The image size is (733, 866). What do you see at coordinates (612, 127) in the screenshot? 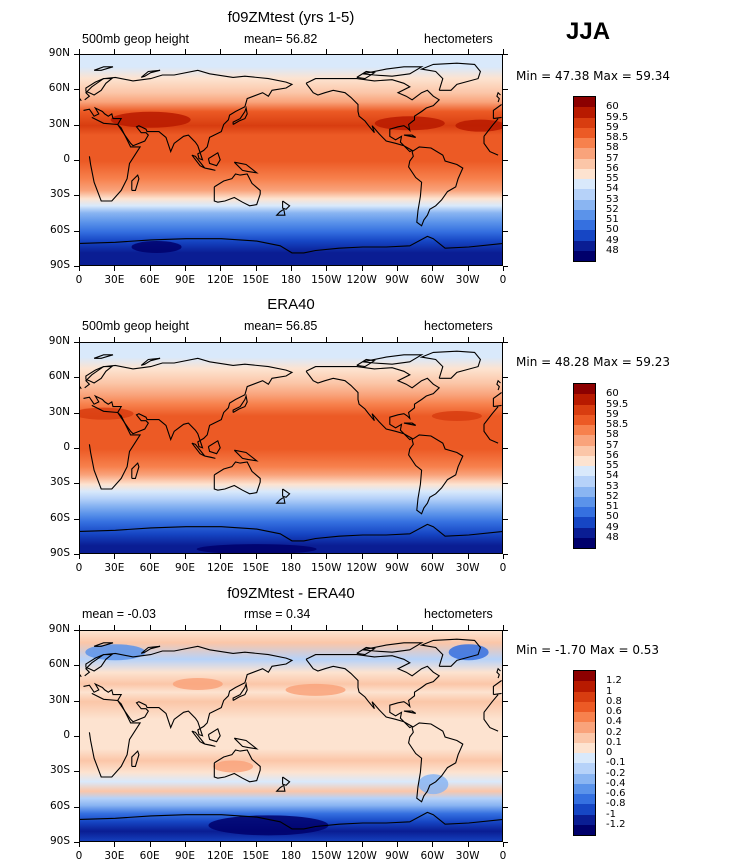
I see `colorbar-label: 59` at bounding box center [612, 127].